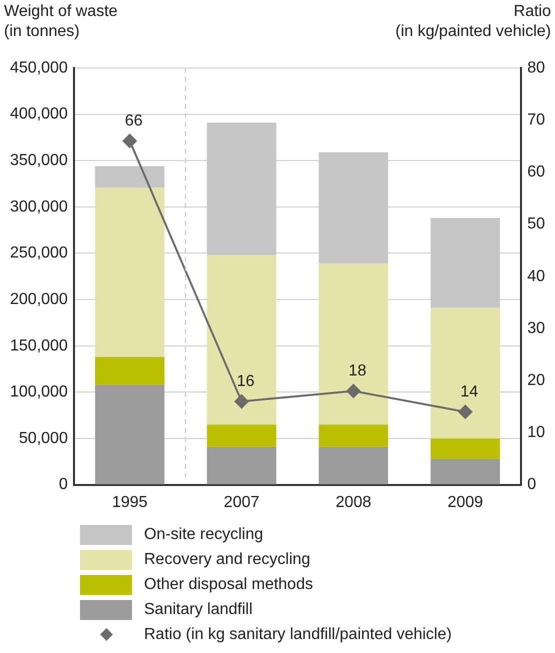  What do you see at coordinates (63, 485) in the screenshot?
I see `y-tick-label: 0` at bounding box center [63, 485].